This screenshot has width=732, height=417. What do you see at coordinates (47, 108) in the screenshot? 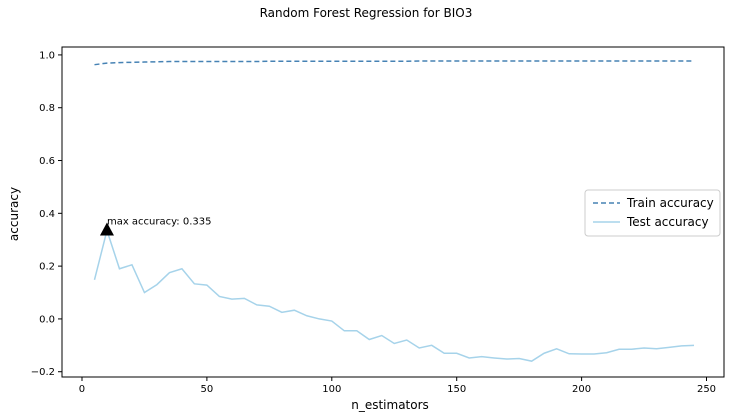
I see `y-tick-label: 0.8` at bounding box center [47, 108].